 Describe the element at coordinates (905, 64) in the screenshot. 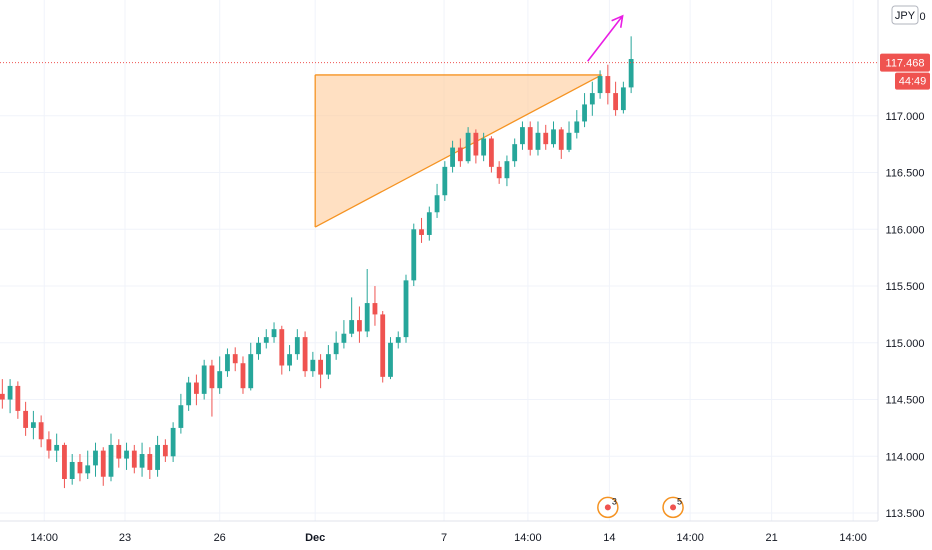

I see `last-price-value: 117.468` at that location.